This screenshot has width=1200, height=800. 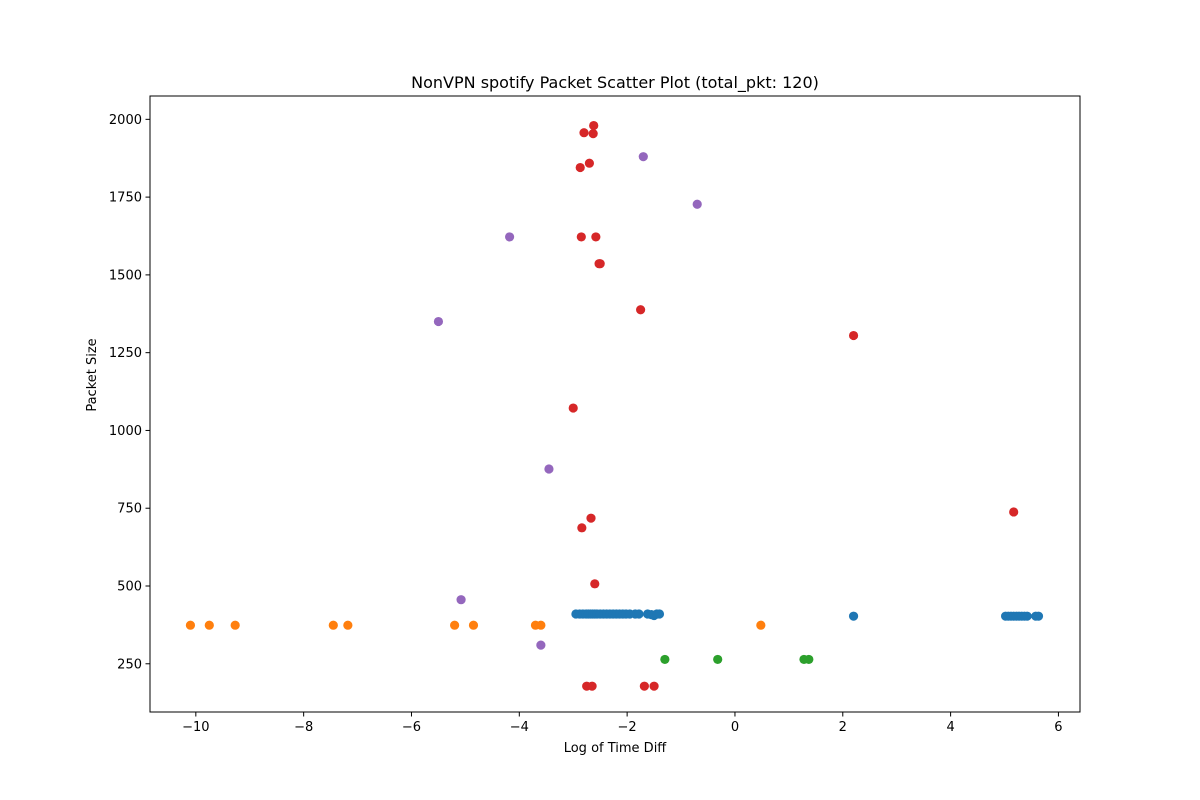 What do you see at coordinates (125, 275) in the screenshot?
I see `y-tick-label: 1500` at bounding box center [125, 275].